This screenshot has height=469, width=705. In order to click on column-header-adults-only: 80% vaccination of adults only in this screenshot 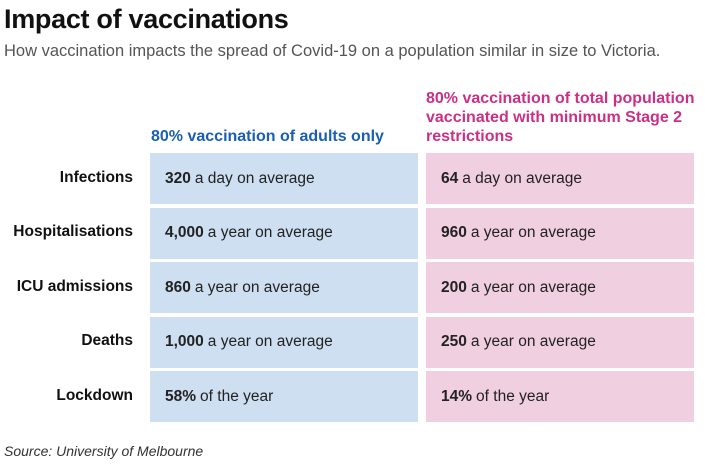, I will do `click(267, 136)`.